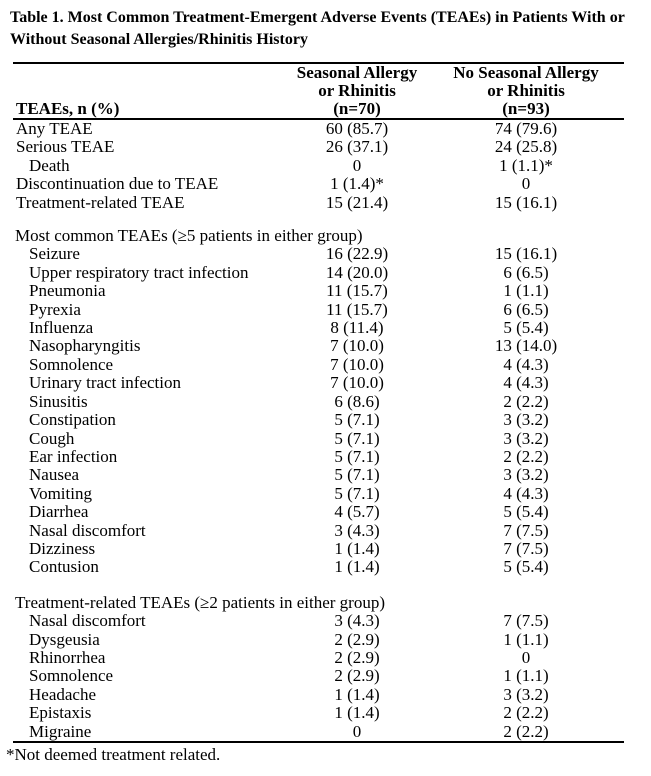 The width and height of the screenshot is (651, 776). What do you see at coordinates (318, 364) in the screenshot?
I see `table-row: Somnolence 7 (10.0) 4 (4.3)` at bounding box center [318, 364].